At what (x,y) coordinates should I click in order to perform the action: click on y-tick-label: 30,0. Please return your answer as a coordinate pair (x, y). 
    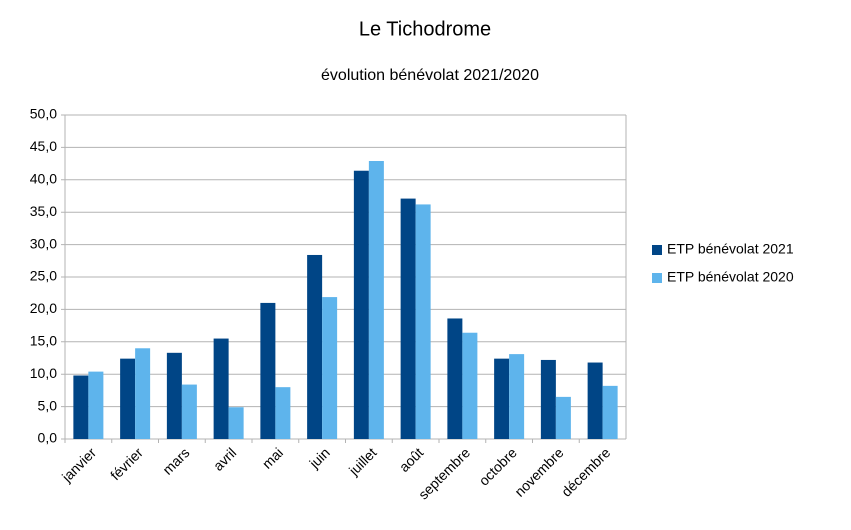
    Looking at the image, I should click on (43, 243).